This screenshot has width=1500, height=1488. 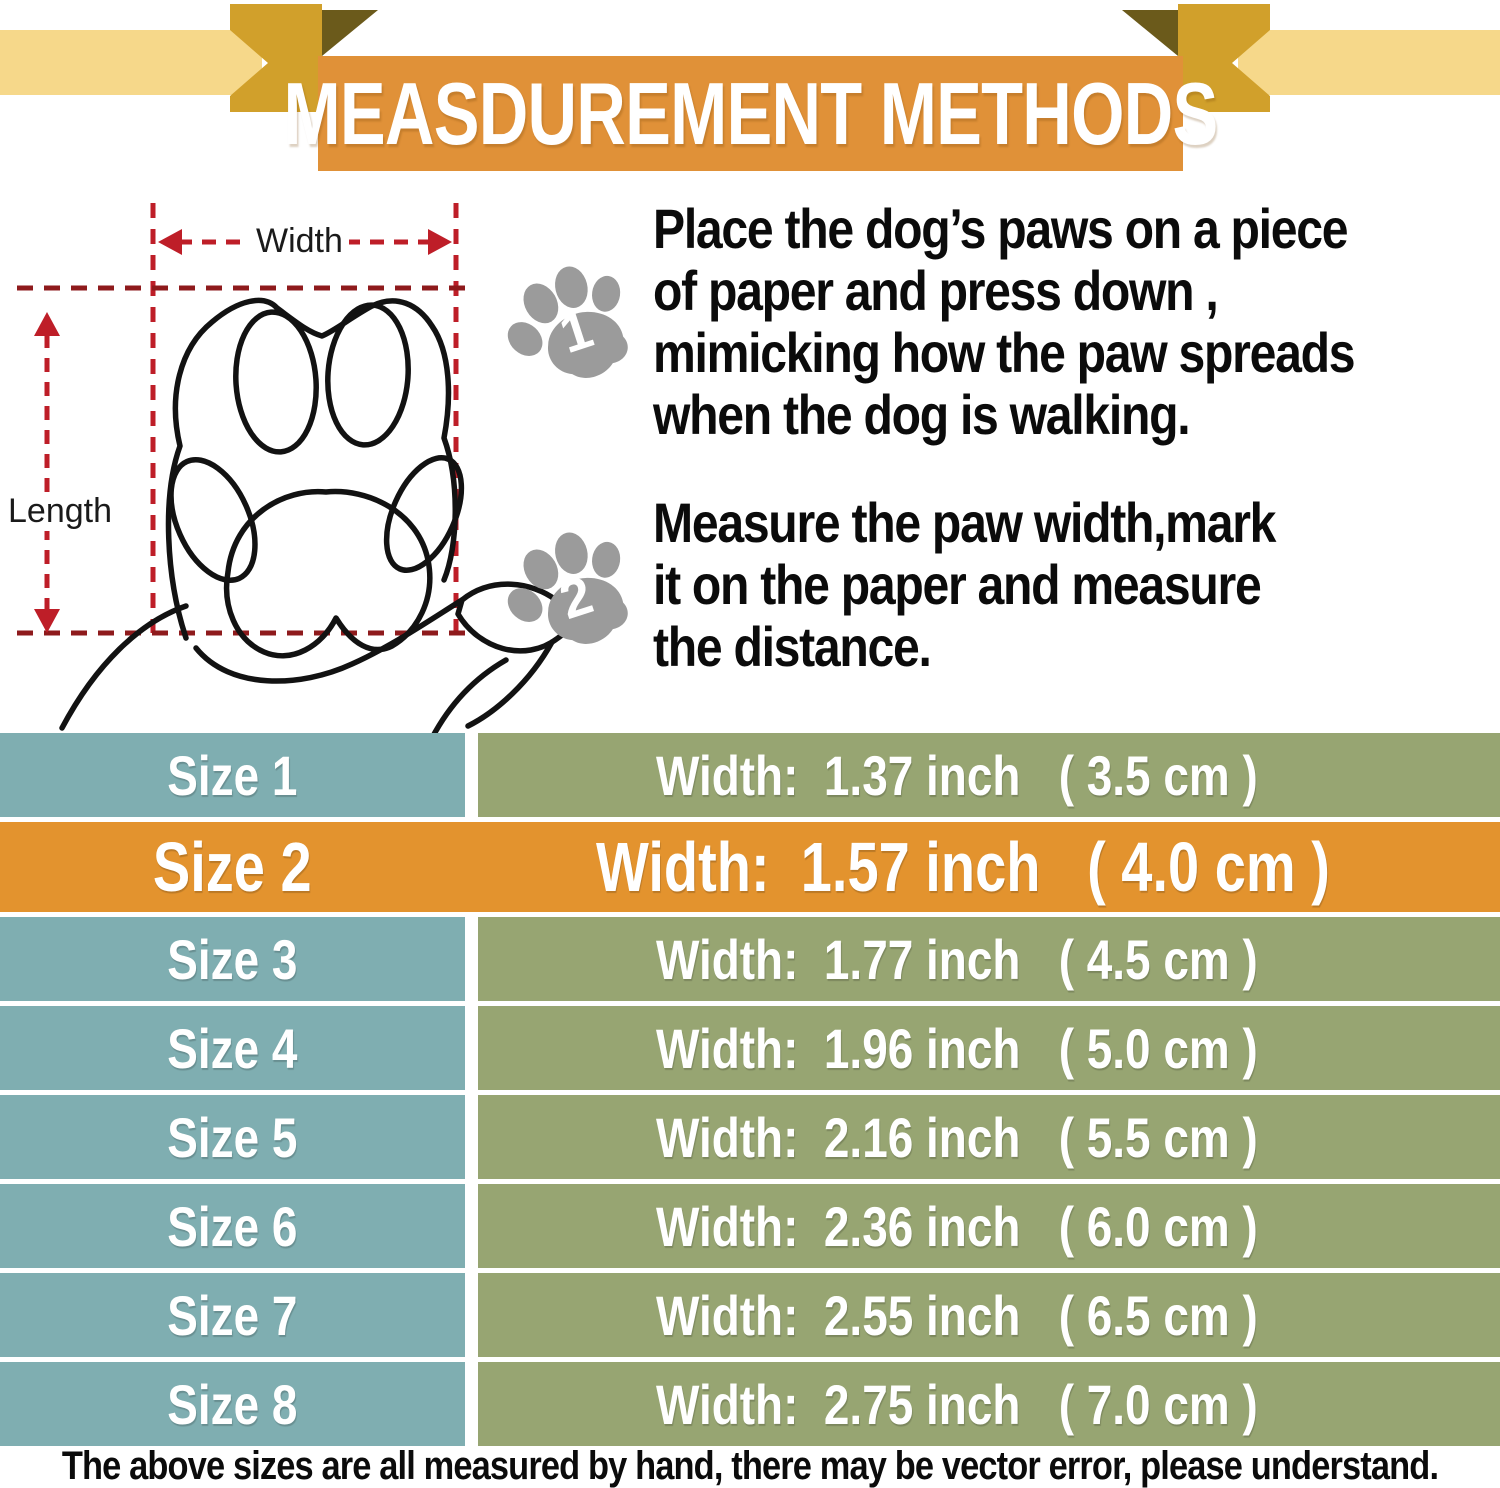 I want to click on width-value: Width: 2.16 inch ( 5.5 cm ), so click(x=957, y=1137).